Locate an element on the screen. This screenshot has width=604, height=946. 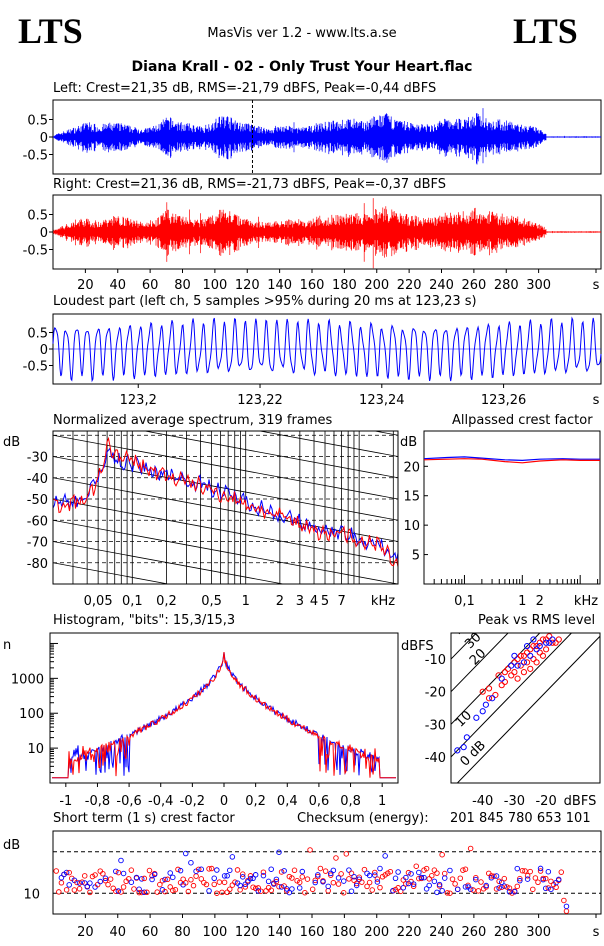
avg_spectrum-ylabel: dB is located at coordinates (11, 442).